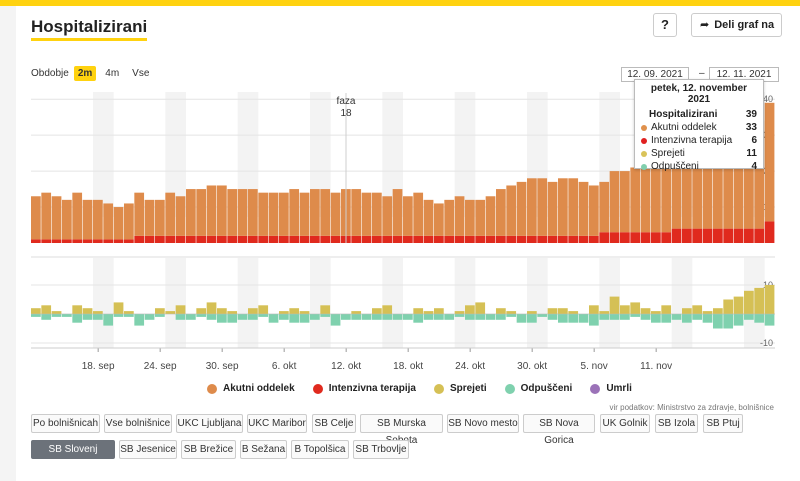 This screenshot has height=481, width=800. I want to click on legend-item-discharged: Odpuščeni, so click(538, 388).